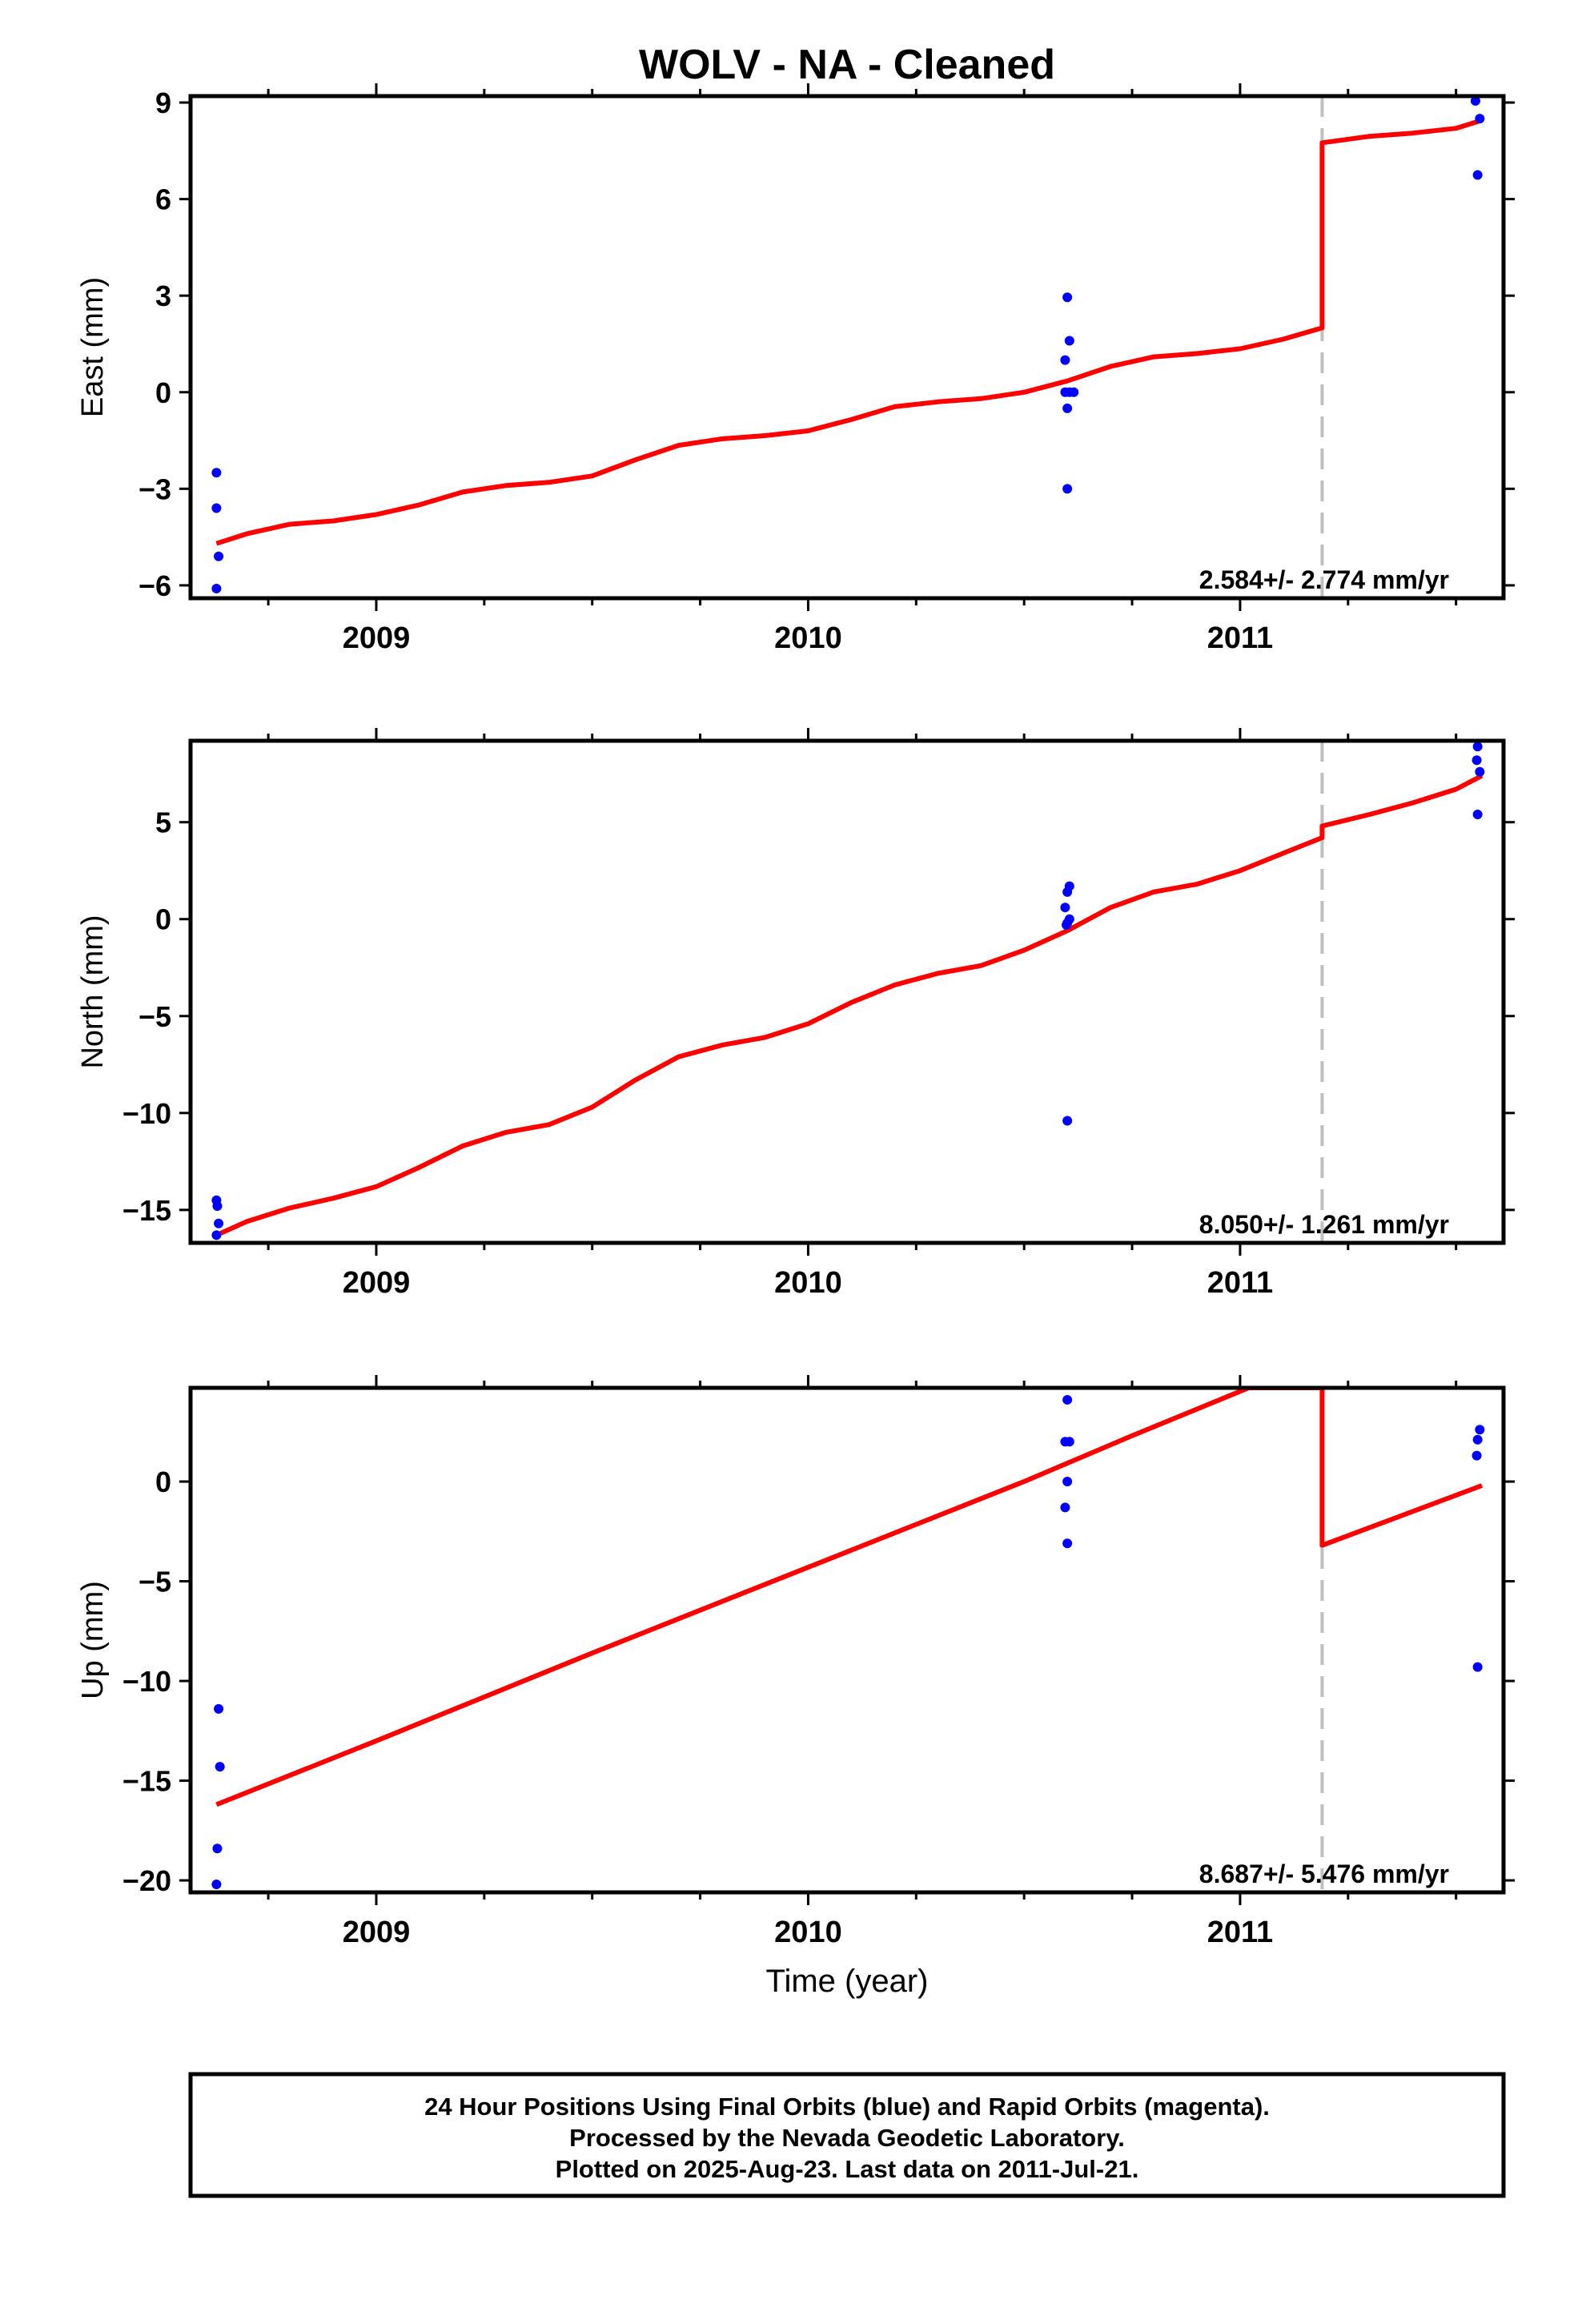 This screenshot has width=1582, height=2324. I want to click on up-x-tick-label: 2009, so click(377, 1932).